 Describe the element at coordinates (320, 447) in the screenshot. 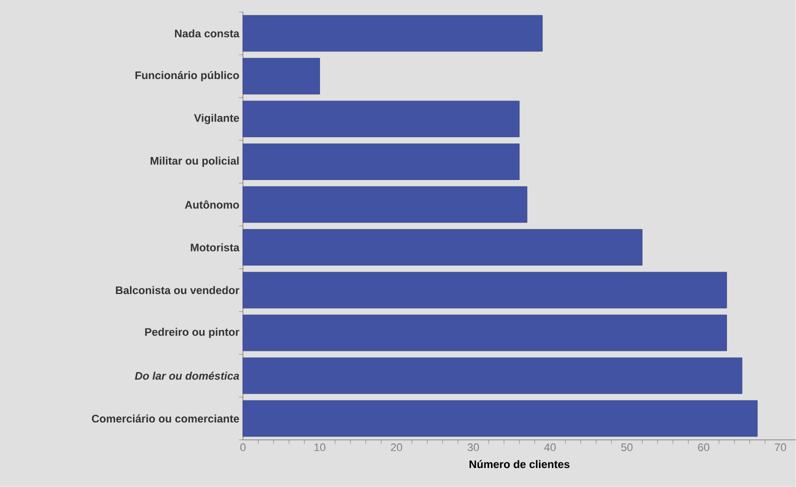

I see `x-tick-label: 10` at that location.